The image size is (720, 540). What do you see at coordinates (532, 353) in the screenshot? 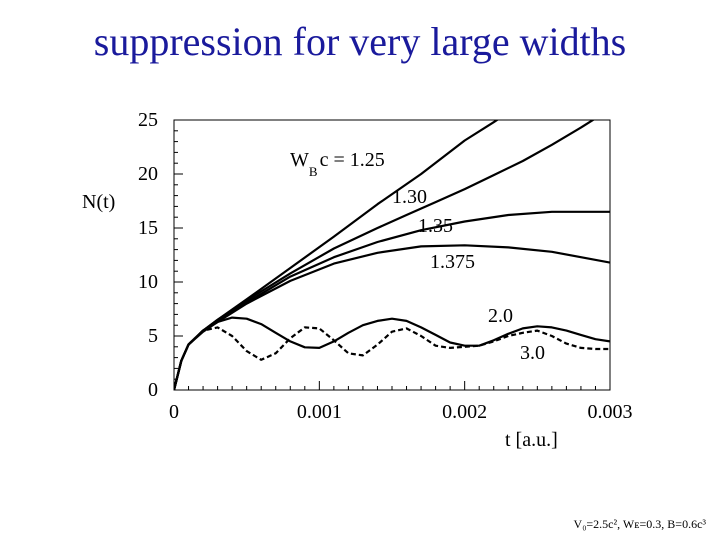
I see `series-label-3_0: 3.0` at bounding box center [532, 353].